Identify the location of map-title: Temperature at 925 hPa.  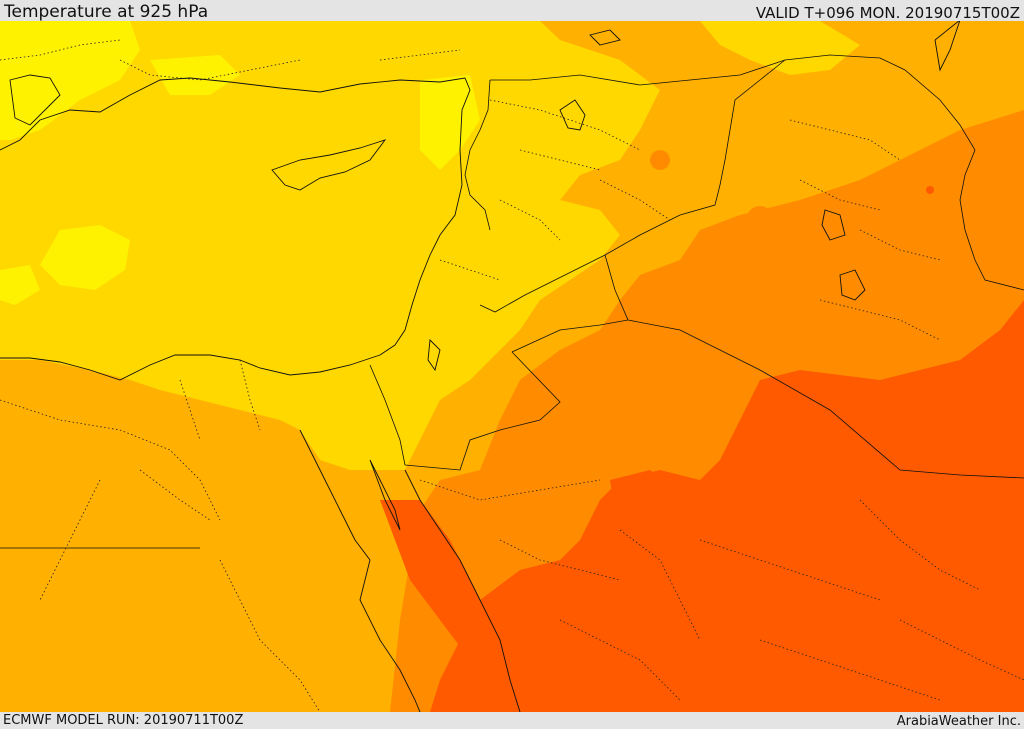
(106, 12).